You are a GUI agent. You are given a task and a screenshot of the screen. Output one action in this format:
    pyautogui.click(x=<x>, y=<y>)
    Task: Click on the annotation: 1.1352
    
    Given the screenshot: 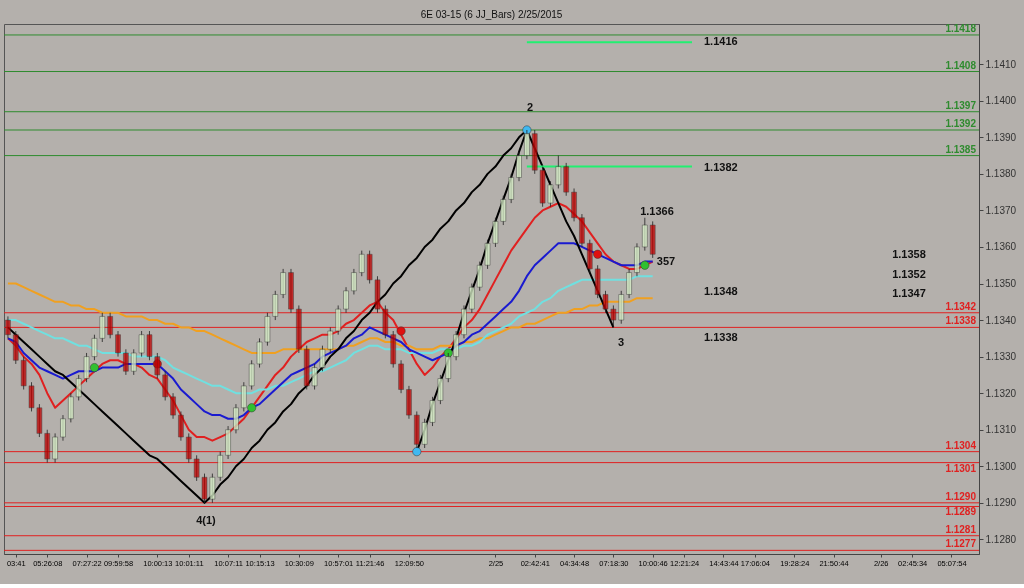 What is the action you would take?
    pyautogui.click(x=909, y=274)
    